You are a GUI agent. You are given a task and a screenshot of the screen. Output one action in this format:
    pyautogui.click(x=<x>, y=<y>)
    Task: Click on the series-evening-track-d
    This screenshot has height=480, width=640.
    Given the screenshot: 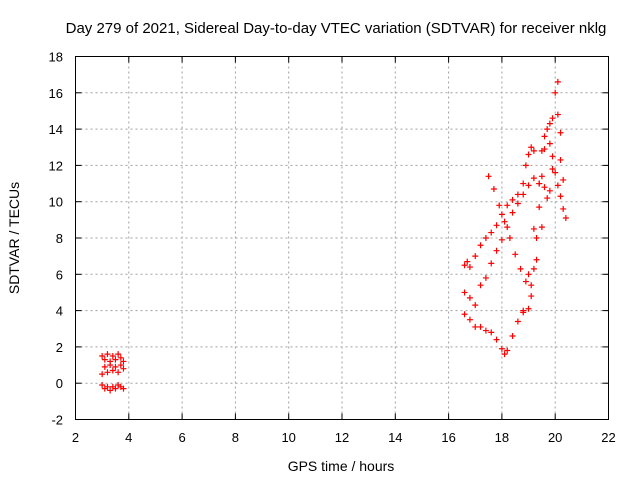 What is the action you would take?
    pyautogui.click(x=520, y=227)
    